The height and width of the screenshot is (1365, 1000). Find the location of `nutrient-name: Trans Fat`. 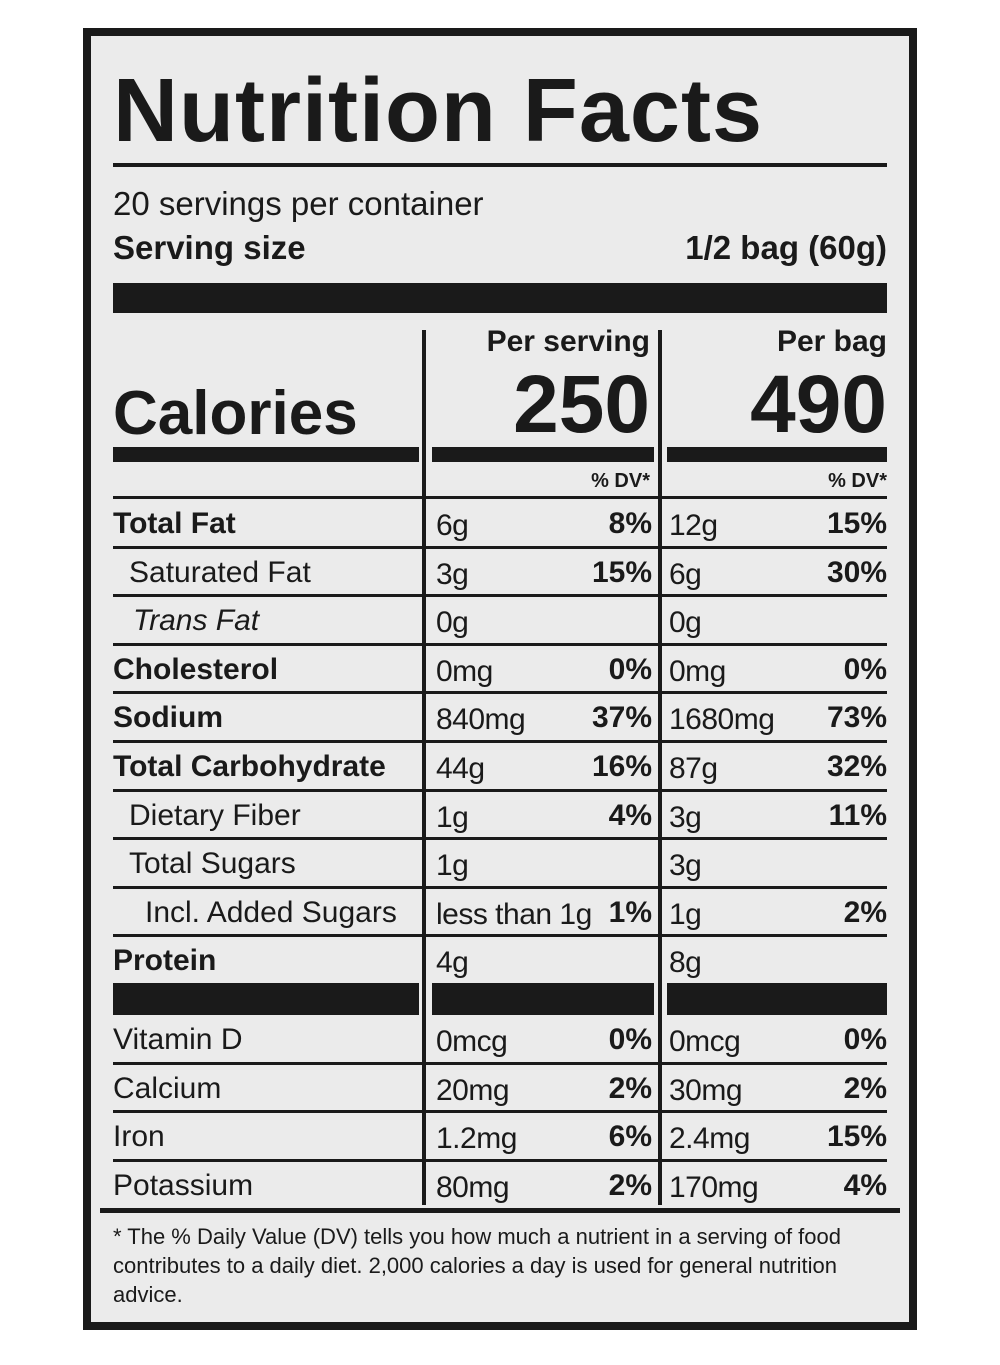

nutrient-name: Trans Fat is located at coordinates (196, 621).